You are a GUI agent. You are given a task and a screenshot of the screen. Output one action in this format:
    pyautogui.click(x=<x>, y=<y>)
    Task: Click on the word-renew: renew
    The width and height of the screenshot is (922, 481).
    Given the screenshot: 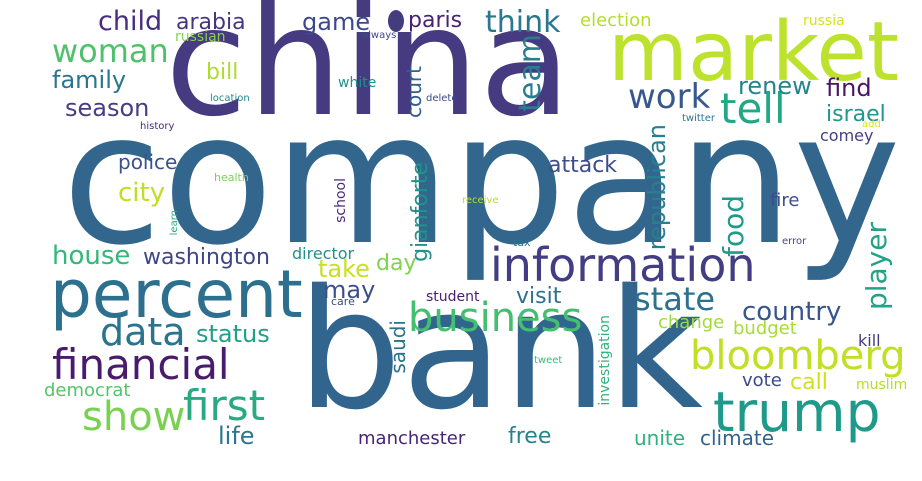 What is the action you would take?
    pyautogui.click(x=775, y=86)
    